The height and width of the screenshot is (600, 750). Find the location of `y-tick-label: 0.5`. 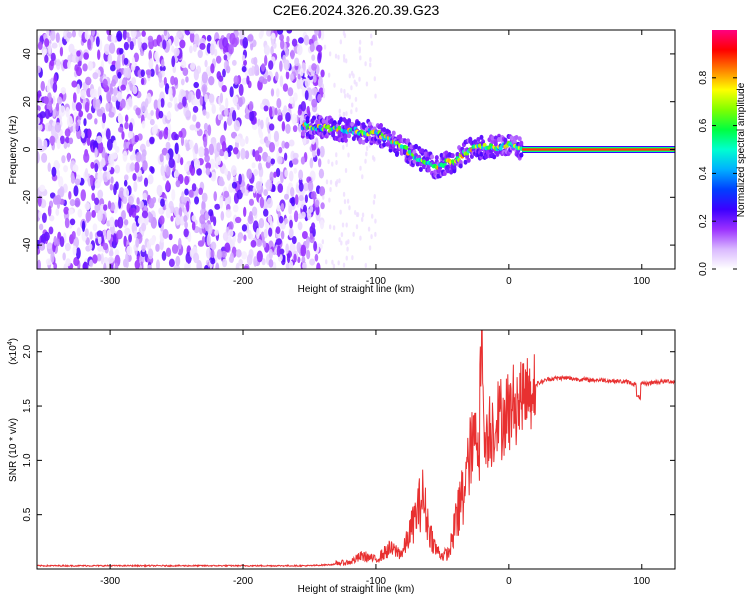

y-tick-label: 0.5 is located at coordinates (27, 514).